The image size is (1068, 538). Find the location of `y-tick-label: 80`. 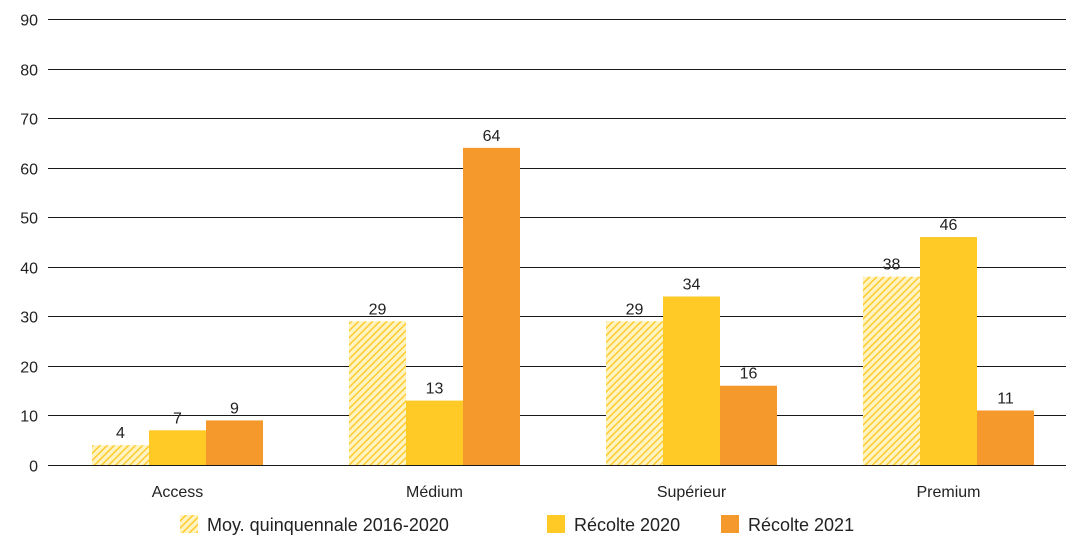

y-tick-label: 80 is located at coordinates (29, 71).